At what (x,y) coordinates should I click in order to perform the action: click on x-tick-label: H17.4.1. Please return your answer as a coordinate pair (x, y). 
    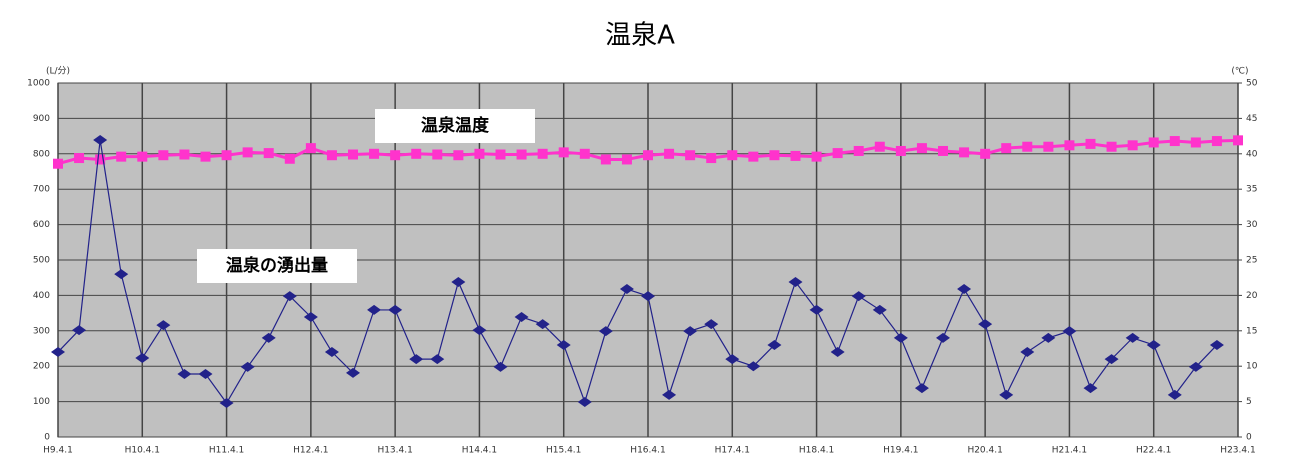
    Looking at the image, I should click on (732, 451).